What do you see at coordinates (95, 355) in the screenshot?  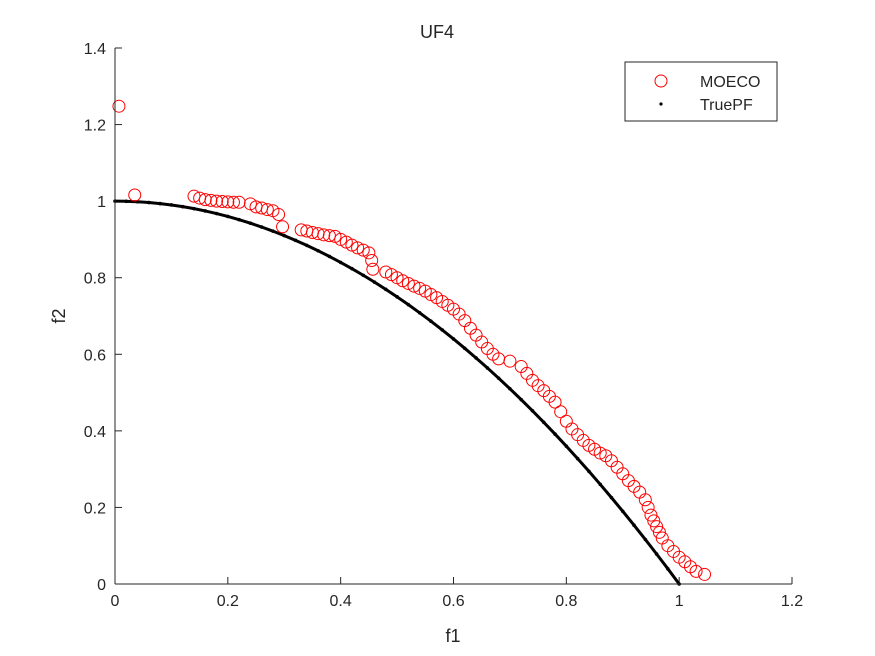 I see `y-tick-label: 0.6` at bounding box center [95, 355].